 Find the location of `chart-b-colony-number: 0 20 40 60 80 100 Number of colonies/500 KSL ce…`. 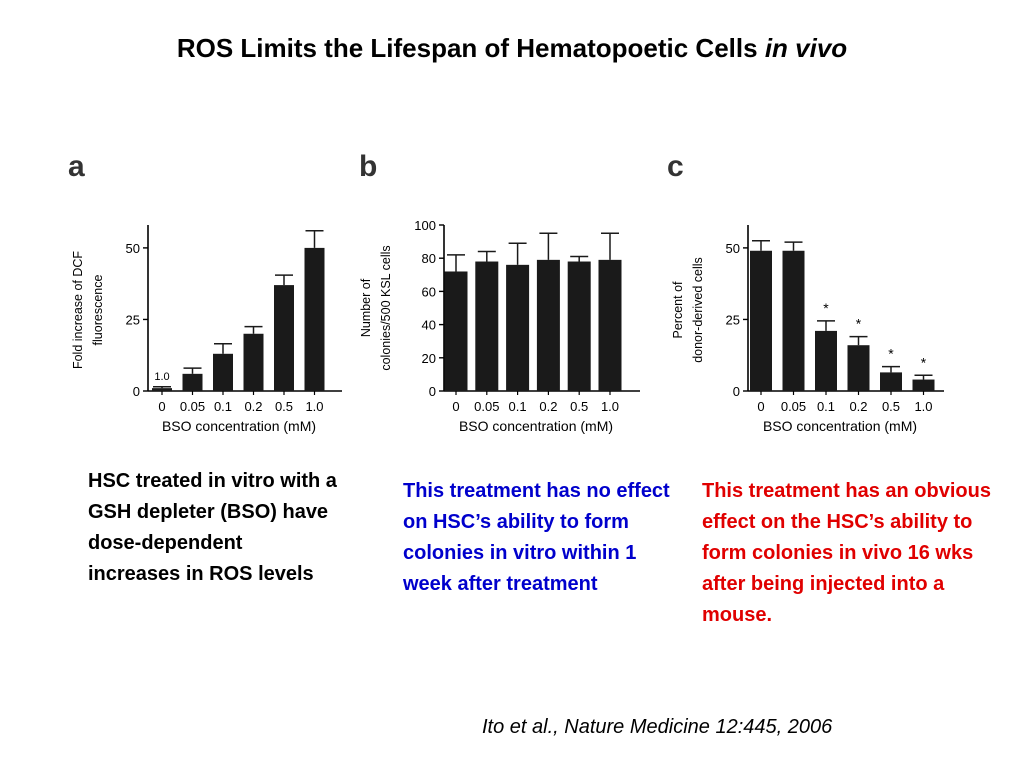

chart-b-colony-number: 0 20 40 60 80 100 Number of colonies/500 KSL ce… is located at coordinates (499, 326).